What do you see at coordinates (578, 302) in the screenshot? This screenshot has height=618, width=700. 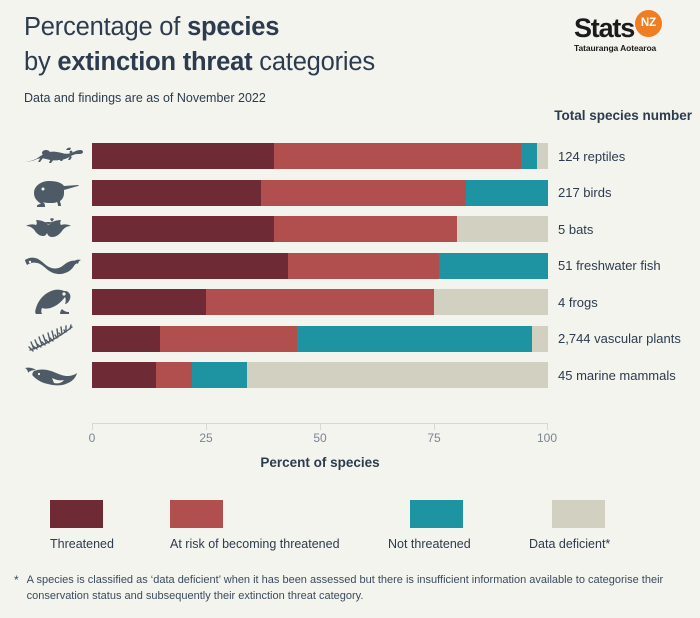 I see `row-total-label: 4 frogs` at bounding box center [578, 302].